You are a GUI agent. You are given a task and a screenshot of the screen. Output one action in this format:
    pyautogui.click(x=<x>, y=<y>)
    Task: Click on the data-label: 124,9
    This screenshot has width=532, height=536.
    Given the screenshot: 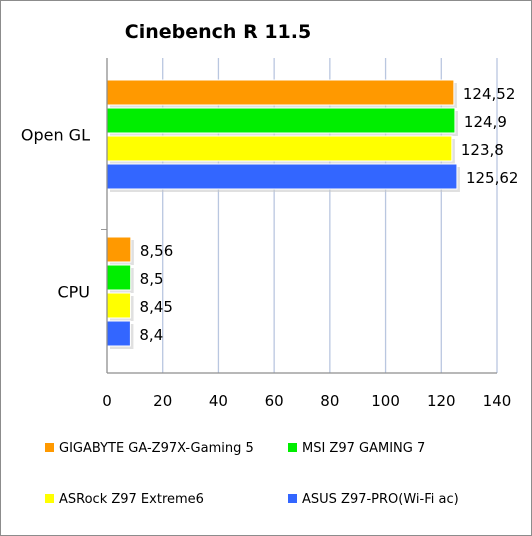 What is the action you would take?
    pyautogui.click(x=485, y=122)
    